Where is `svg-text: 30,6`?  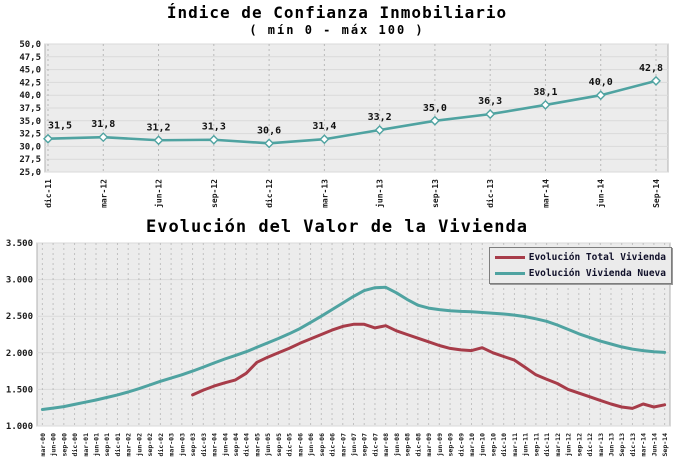 svg-text: 30,6 is located at coordinates (269, 130).